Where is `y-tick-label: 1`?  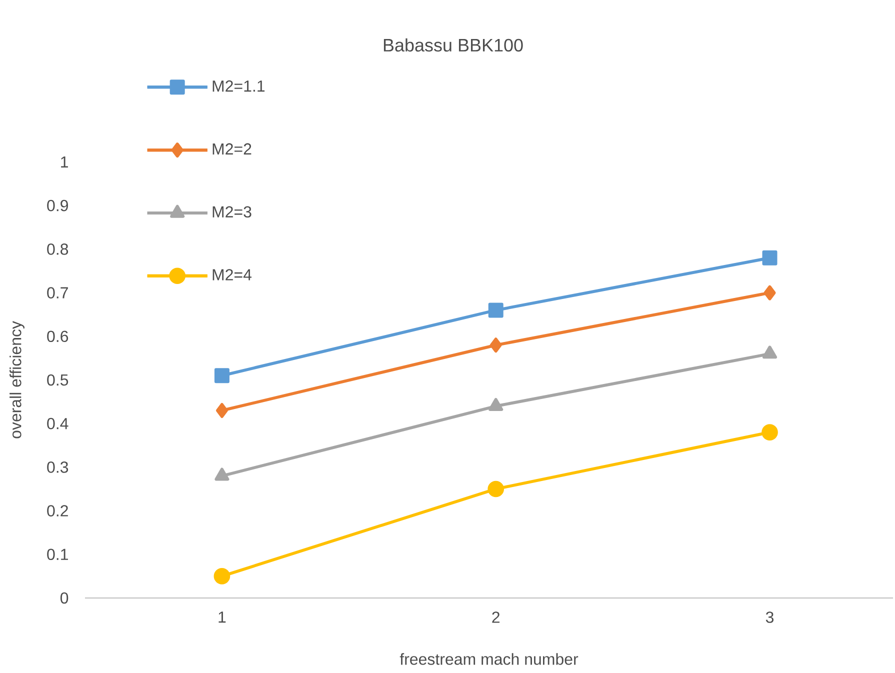
y-tick-label: 1 is located at coordinates (64, 162).